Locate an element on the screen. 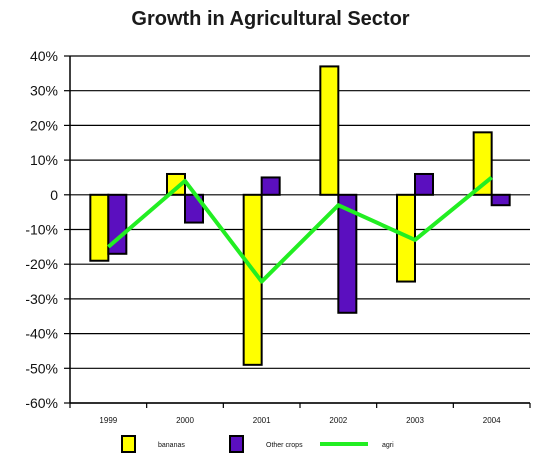  legend-label-agri: agri is located at coordinates (388, 445).